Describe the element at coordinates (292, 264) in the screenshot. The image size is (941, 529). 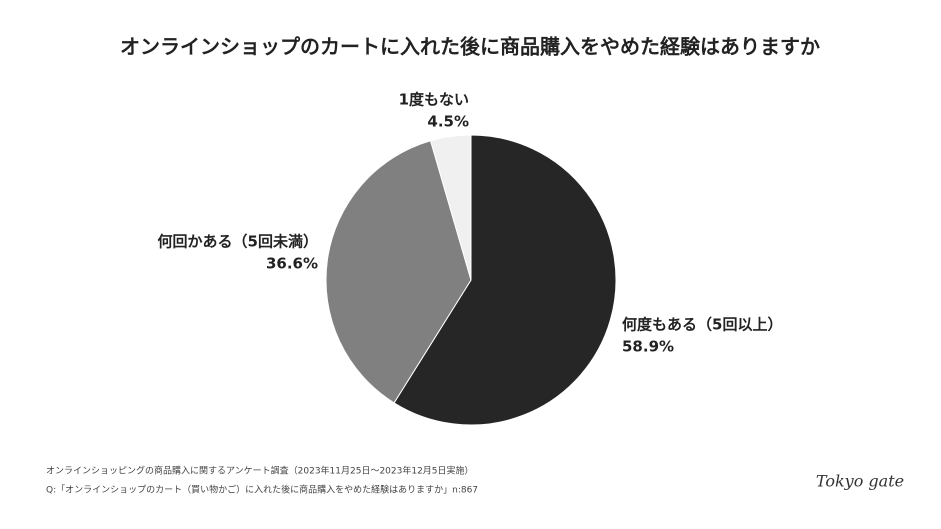
I see `slice-value-label: 36.6%` at that location.